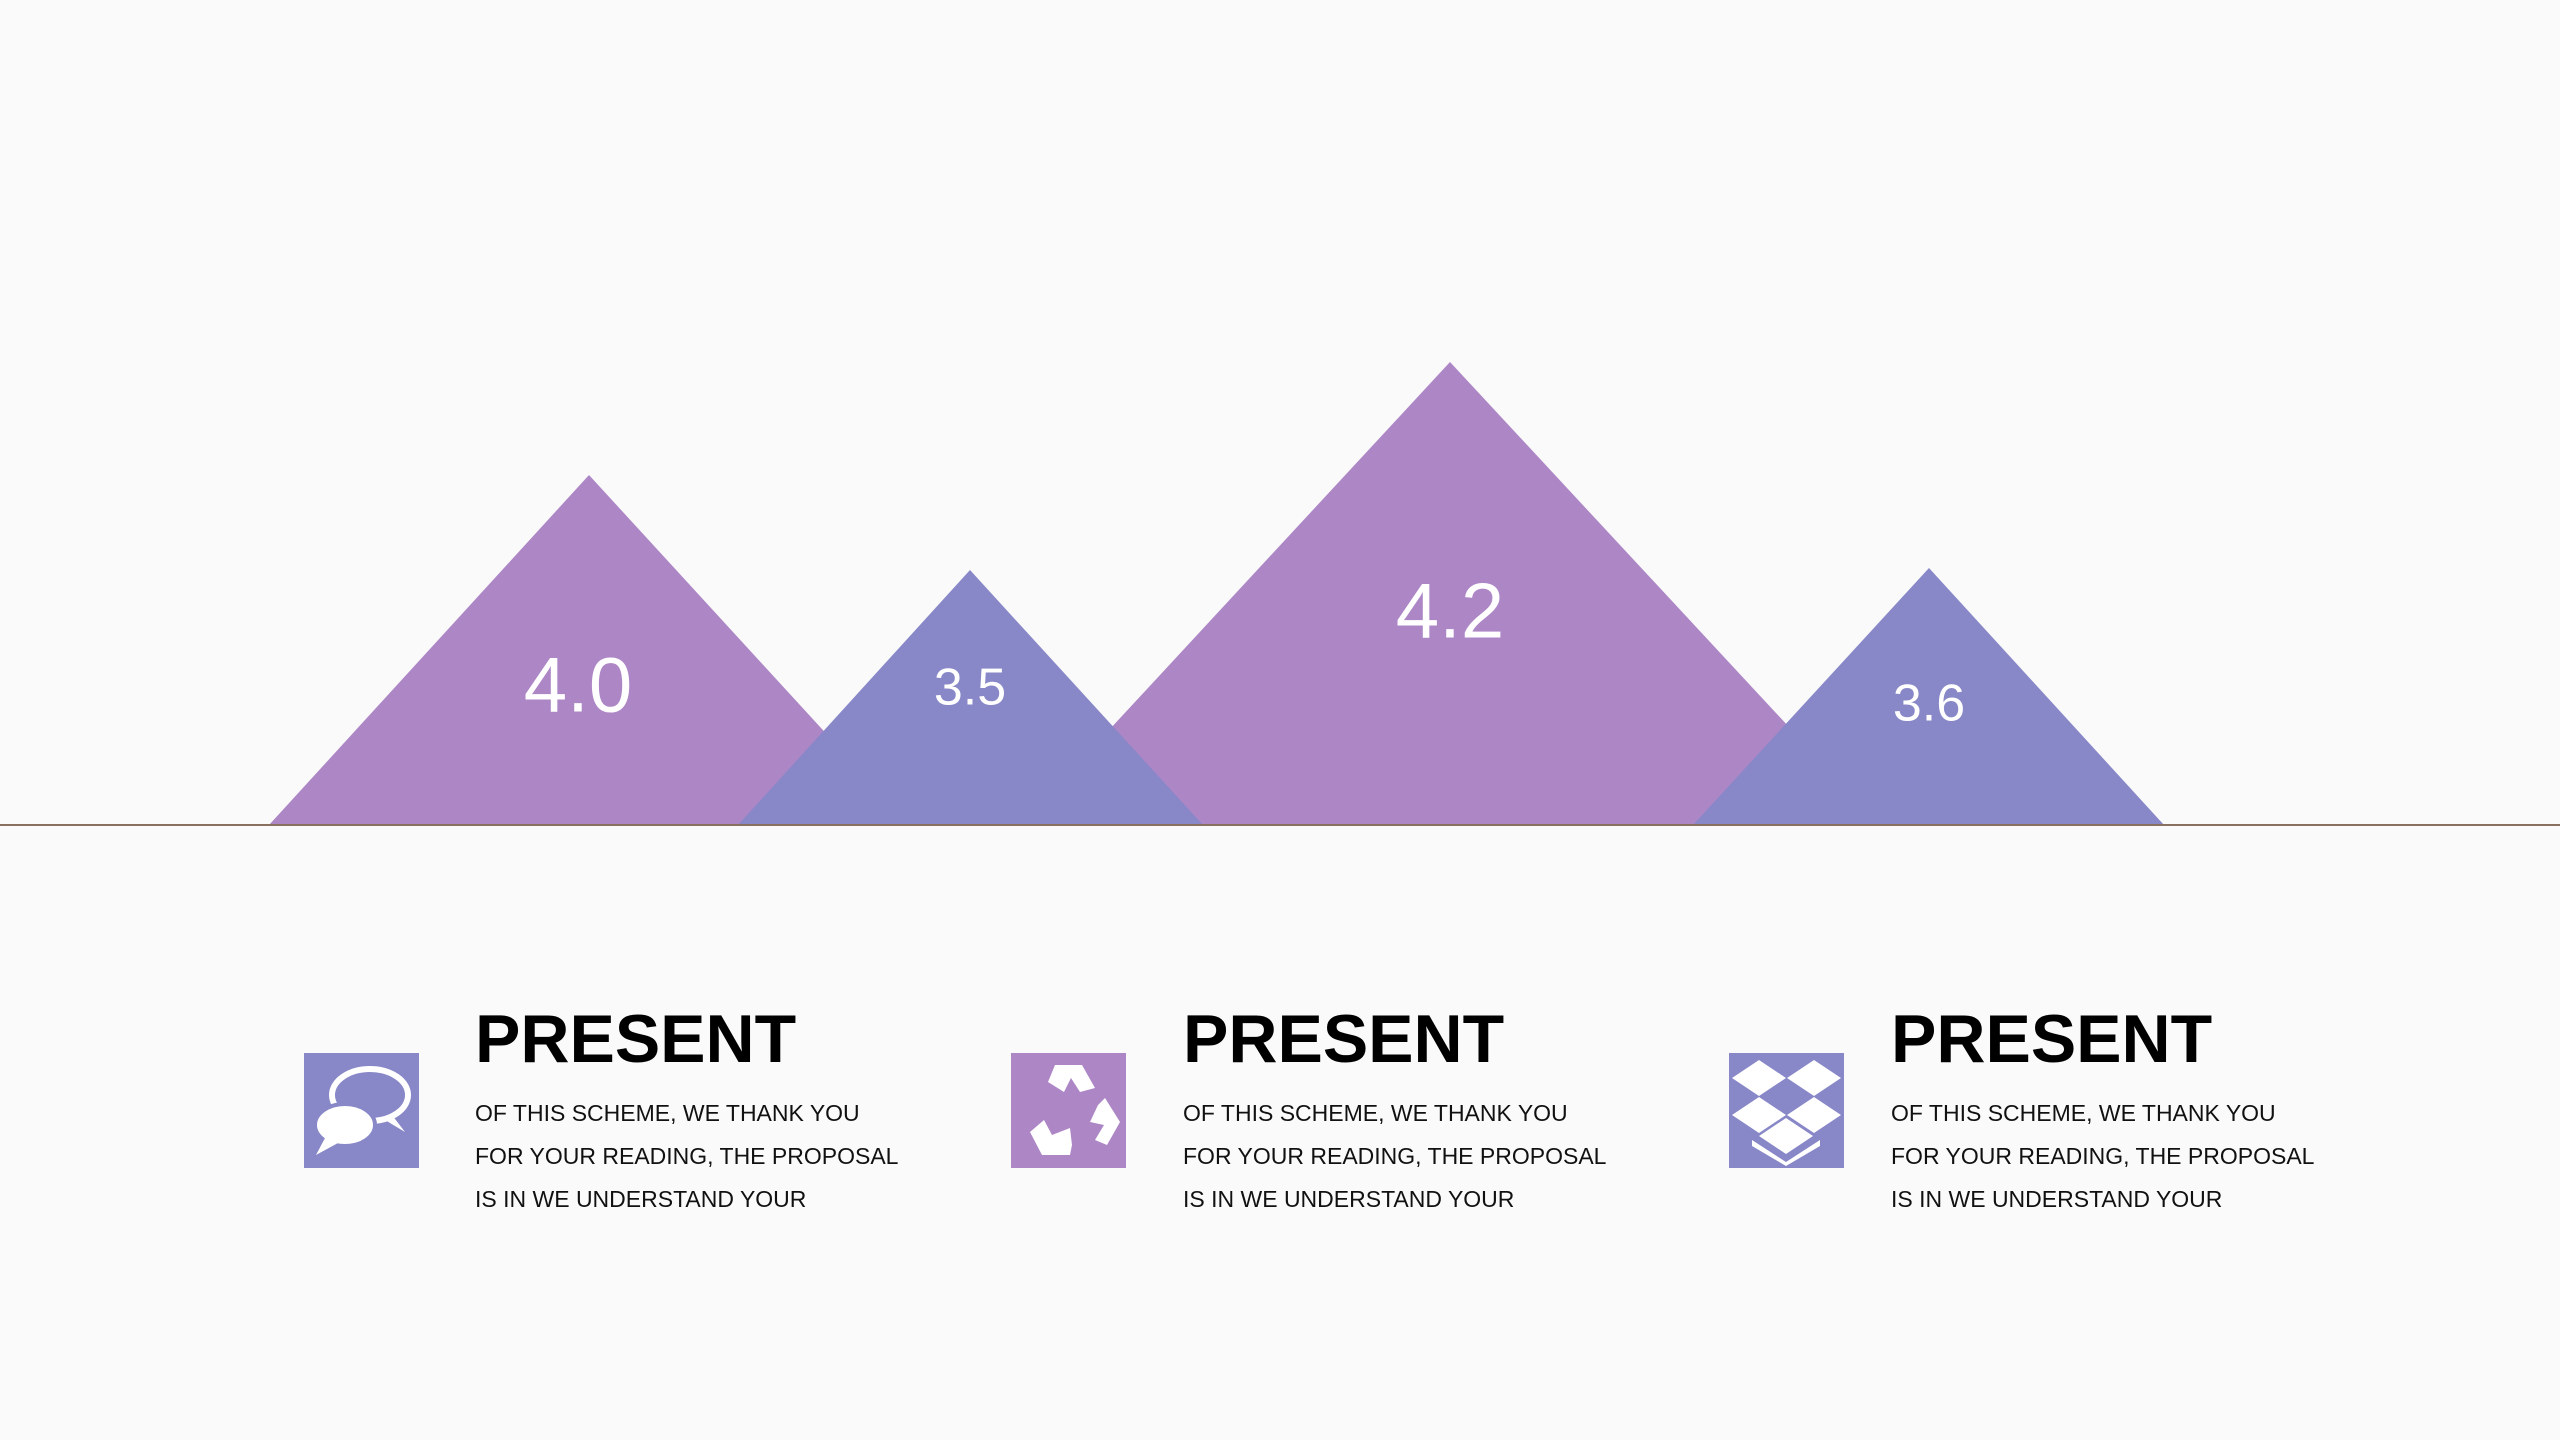  I want to click on chat-icon, so click(361, 1110).